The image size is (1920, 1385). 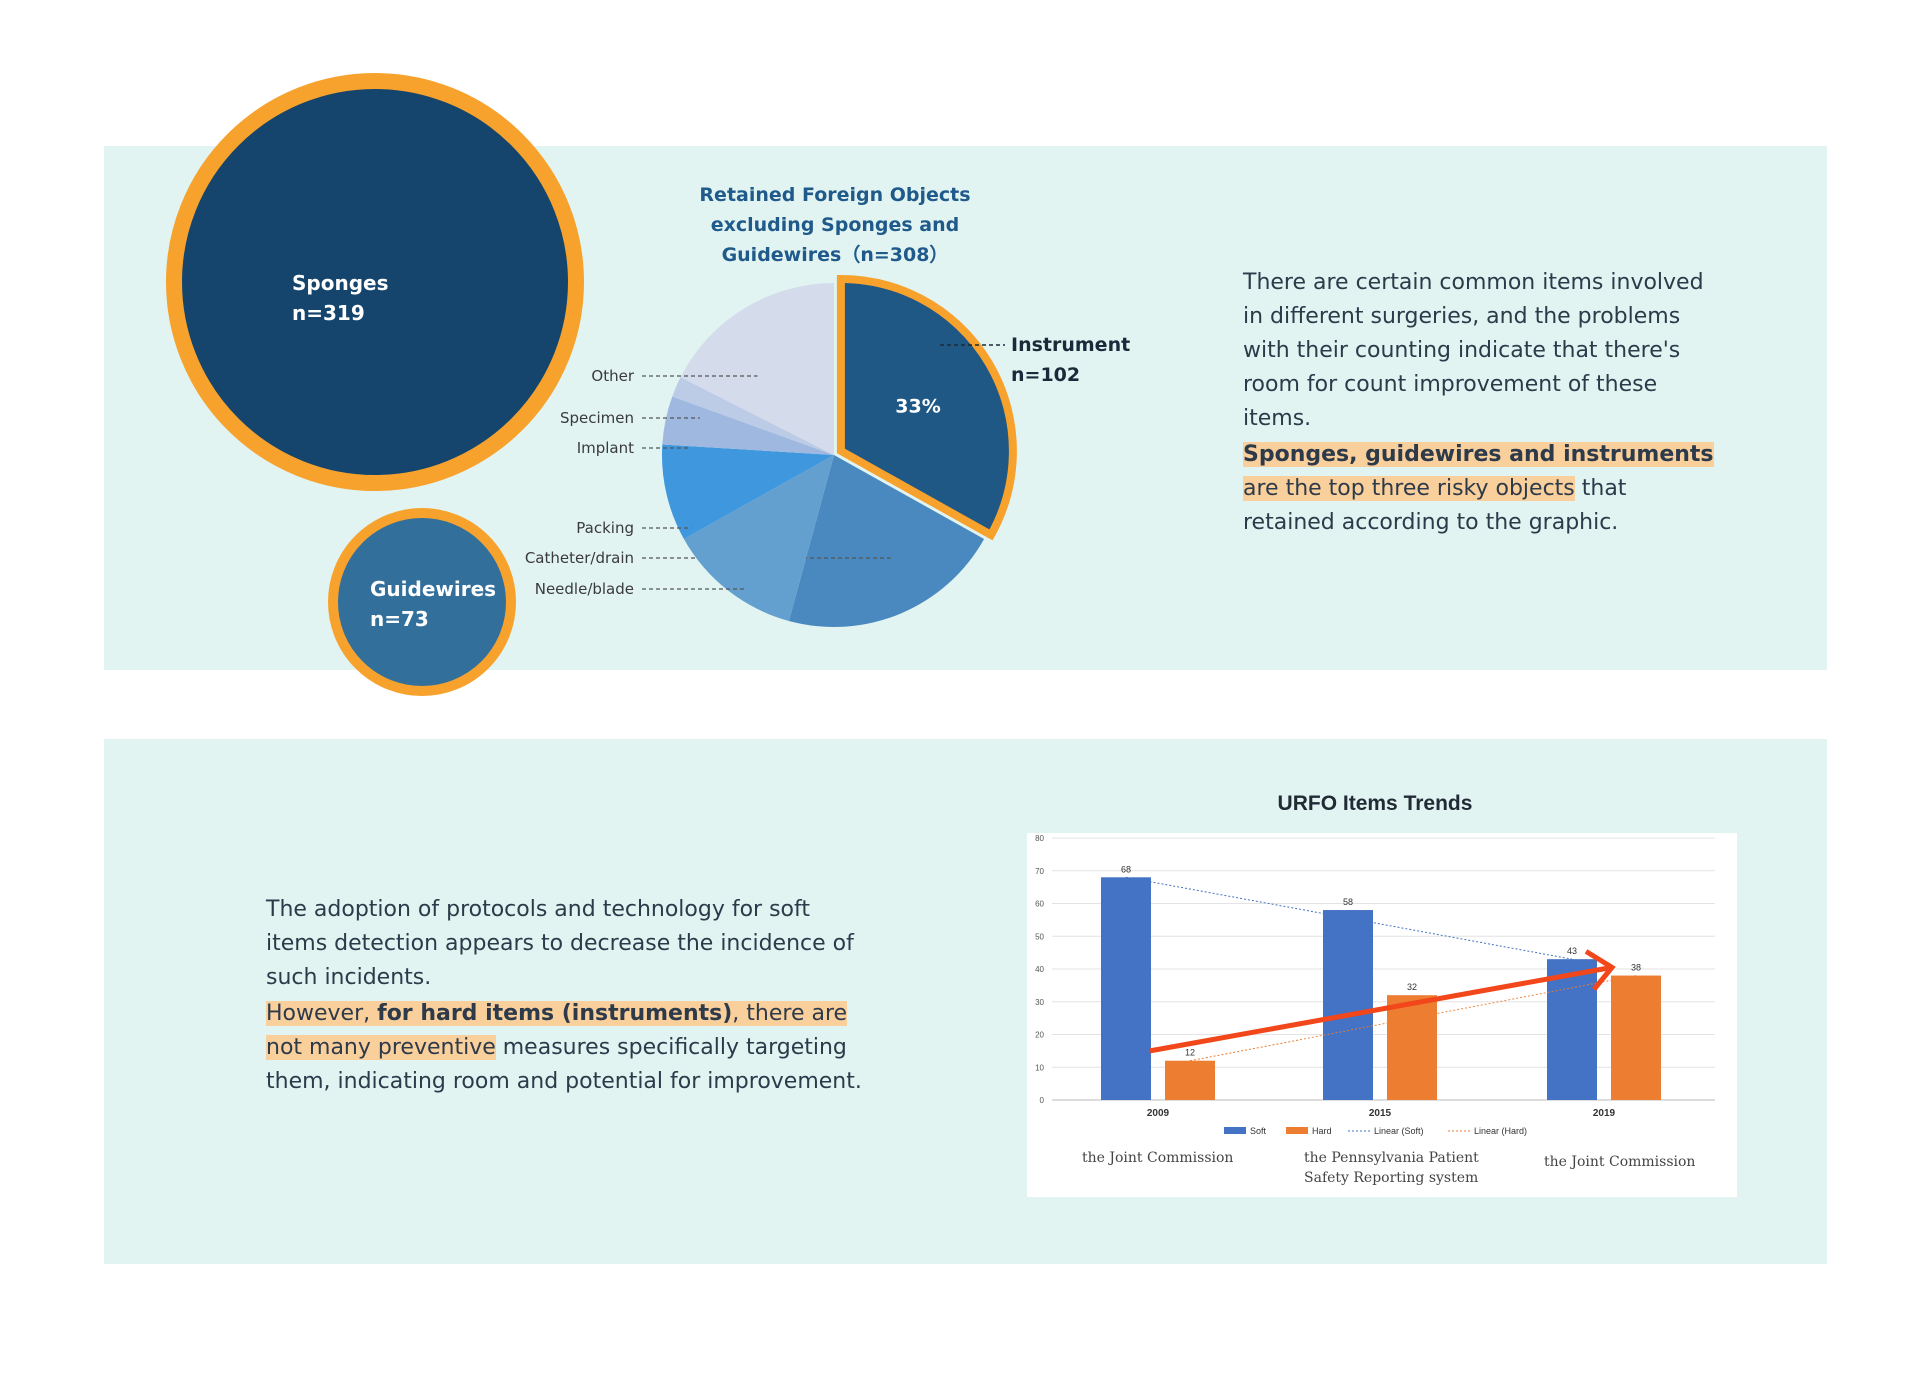 What do you see at coordinates (584, 589) in the screenshot?
I see `pie-label-needle-blade: Needle/blade` at bounding box center [584, 589].